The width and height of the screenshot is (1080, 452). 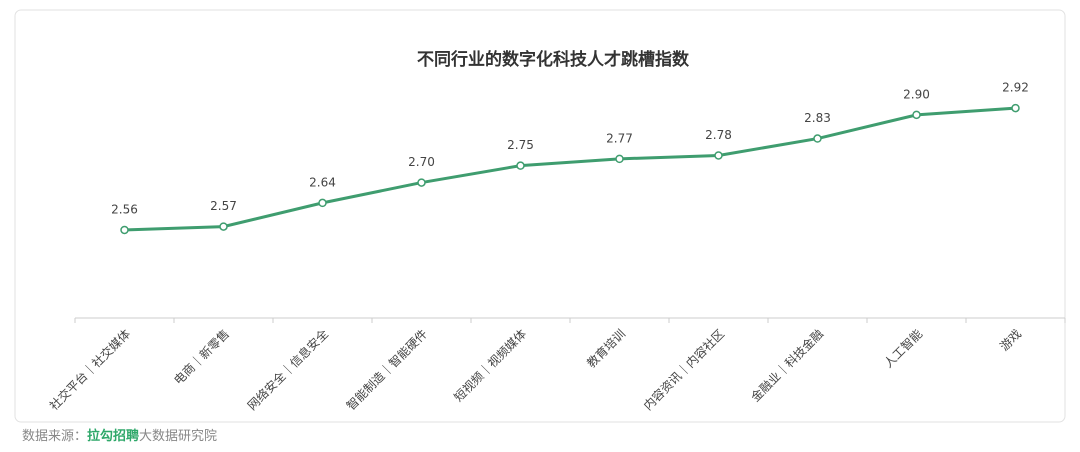 What do you see at coordinates (322, 182) in the screenshot?
I see `data-label: 2.64` at bounding box center [322, 182].